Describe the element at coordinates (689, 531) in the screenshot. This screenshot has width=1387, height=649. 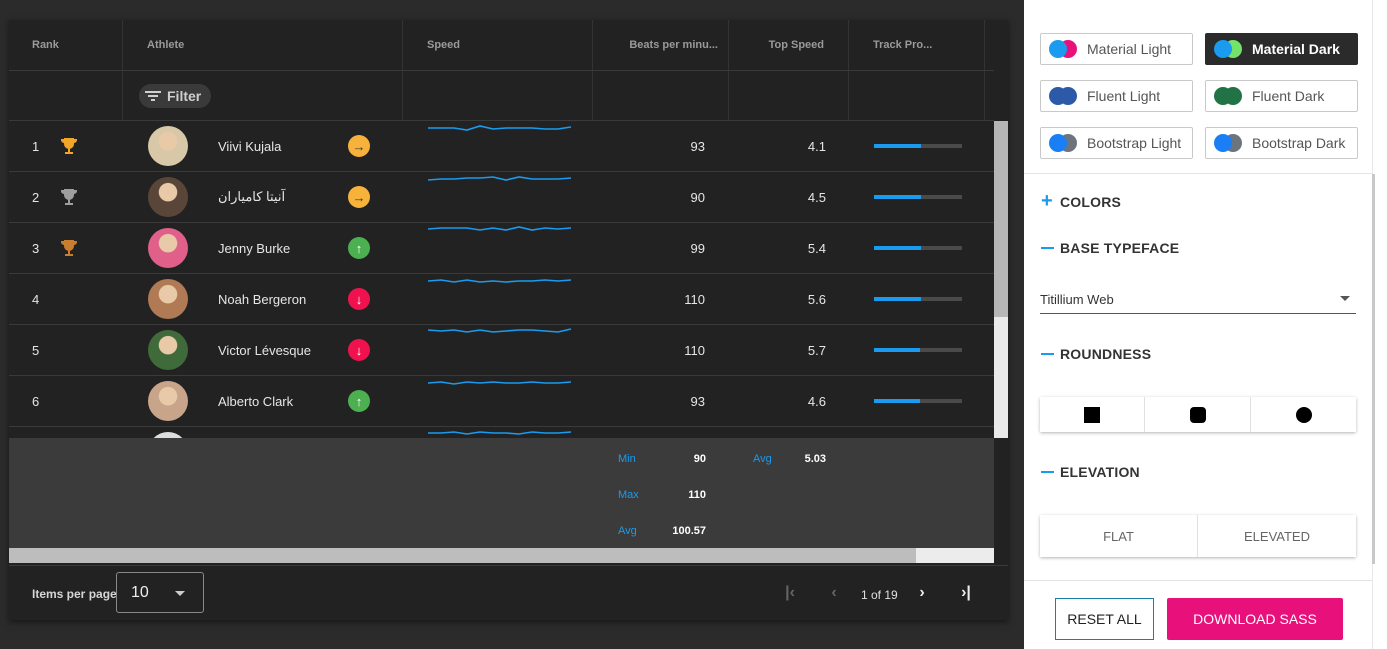
I see `summary-bpm-avg-value: 100.57` at that location.